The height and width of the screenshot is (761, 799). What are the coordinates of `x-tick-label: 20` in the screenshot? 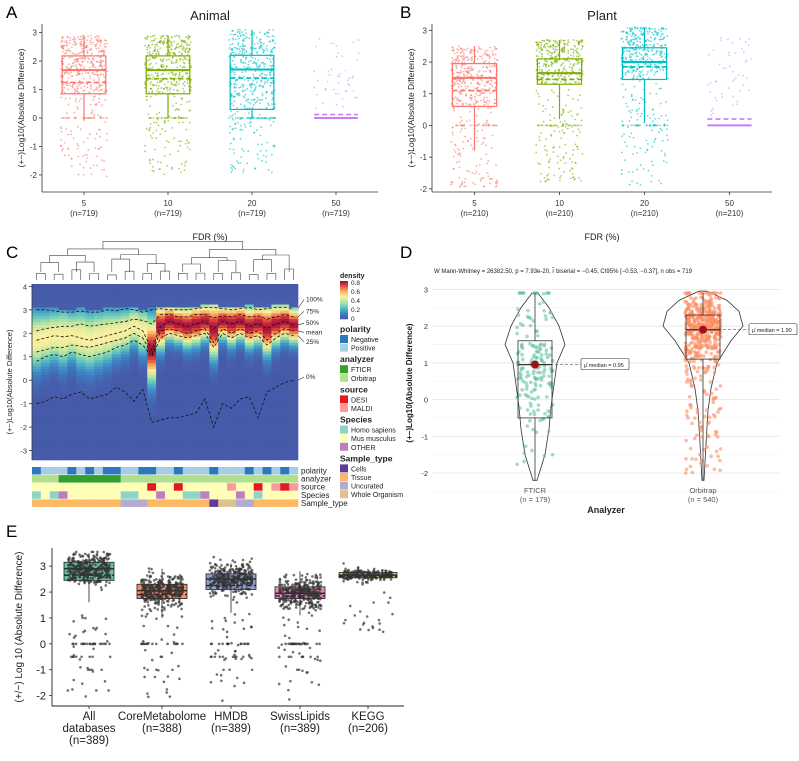 It's located at (644, 203).